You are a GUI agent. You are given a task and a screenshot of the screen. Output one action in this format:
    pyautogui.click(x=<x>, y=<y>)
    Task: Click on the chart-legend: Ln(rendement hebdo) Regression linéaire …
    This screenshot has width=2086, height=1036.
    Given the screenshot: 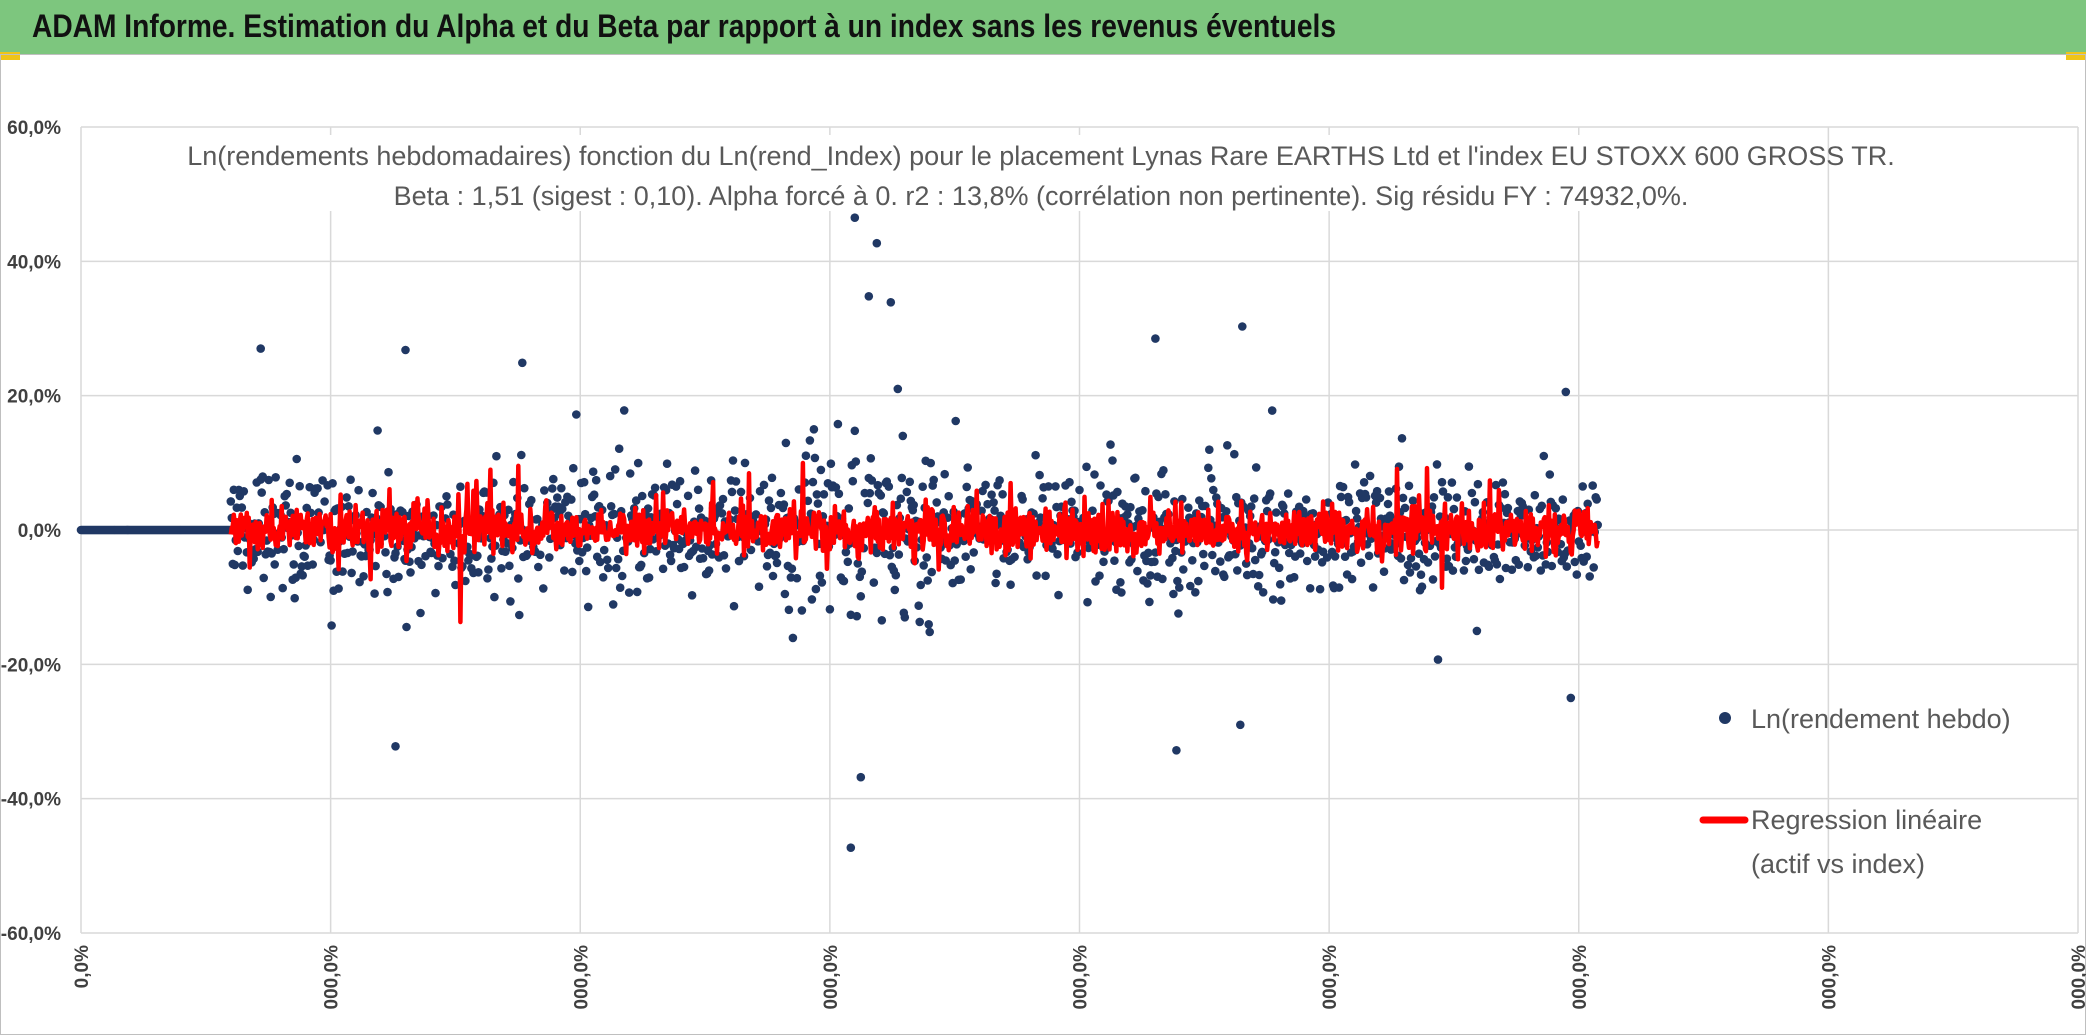 What is the action you would take?
    pyautogui.click(x=1855, y=791)
    